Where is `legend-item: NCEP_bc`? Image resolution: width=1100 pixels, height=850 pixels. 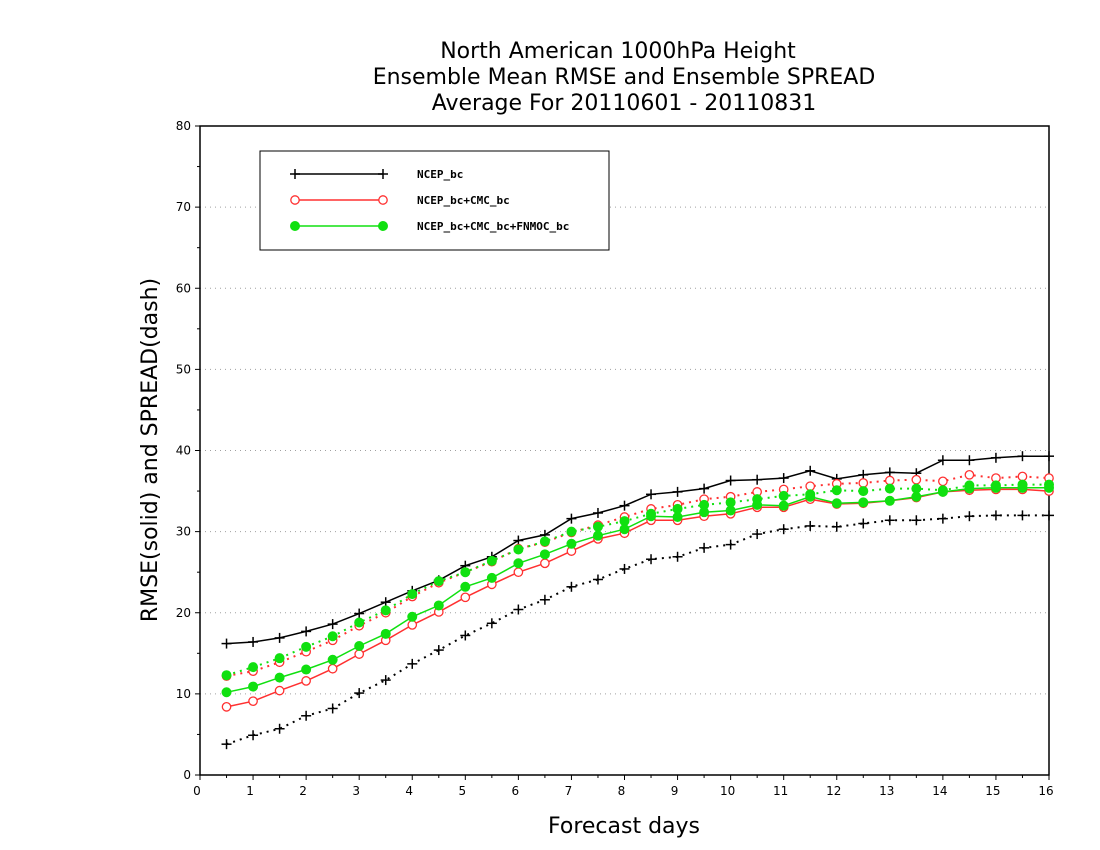 legend-item: NCEP_bc is located at coordinates (376, 174).